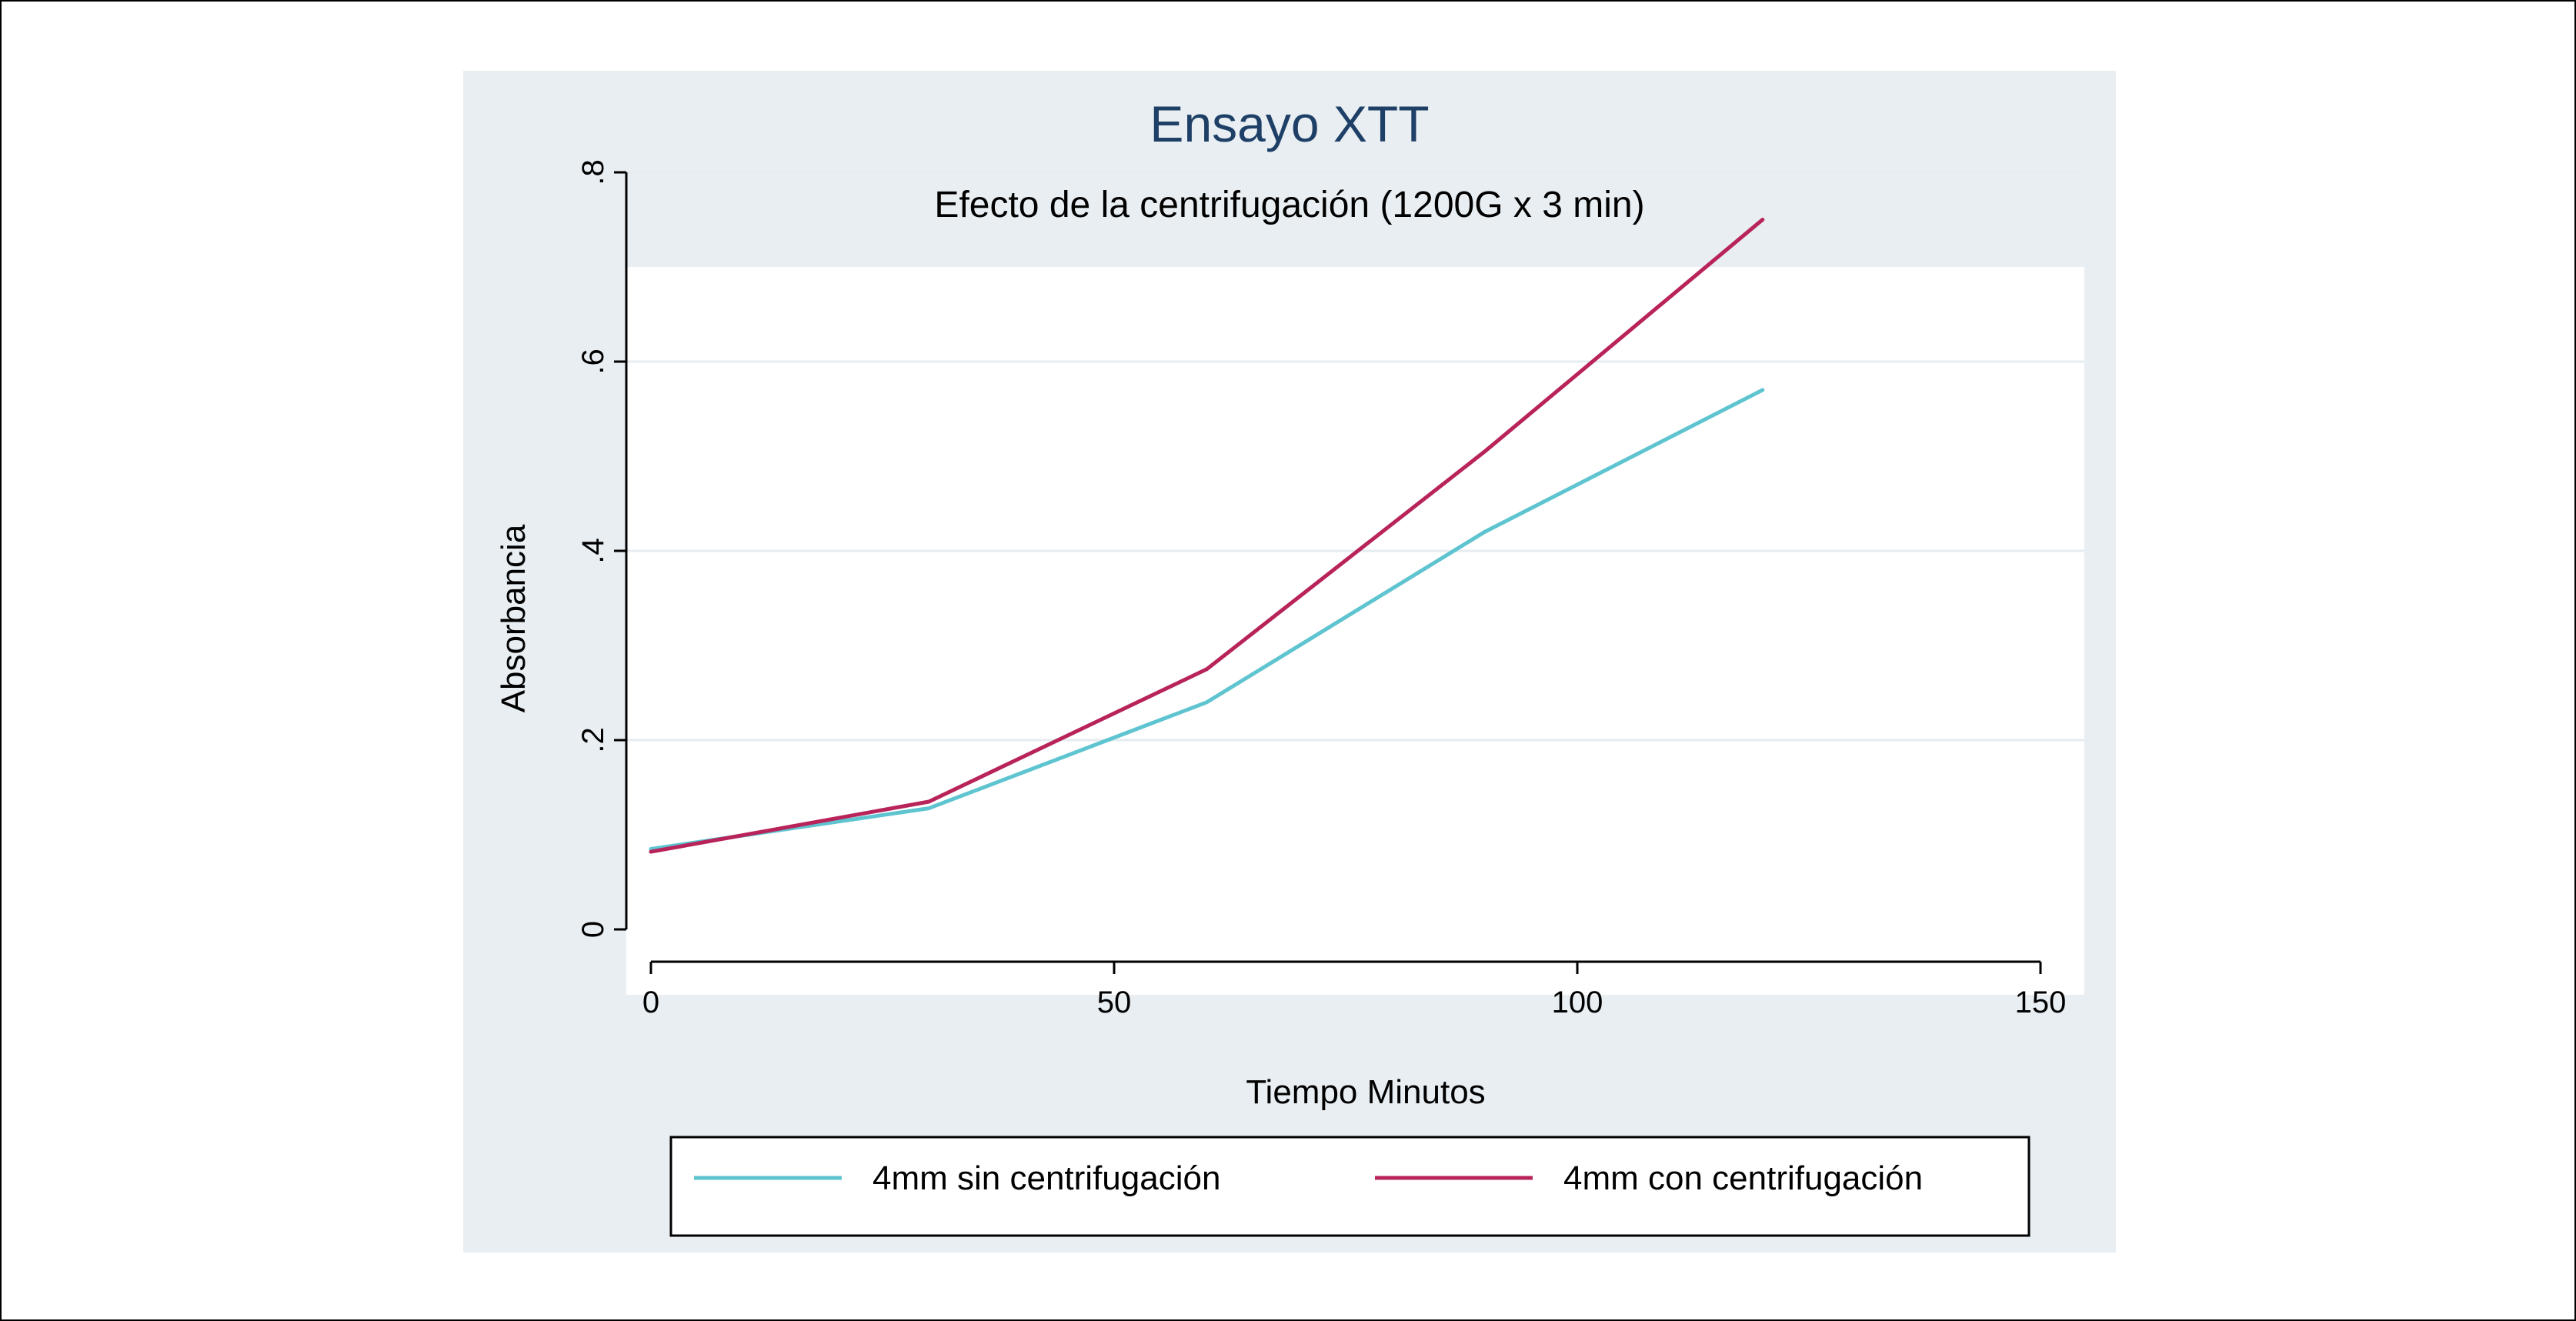  I want to click on y-tick-label-2: .4, so click(593, 550).